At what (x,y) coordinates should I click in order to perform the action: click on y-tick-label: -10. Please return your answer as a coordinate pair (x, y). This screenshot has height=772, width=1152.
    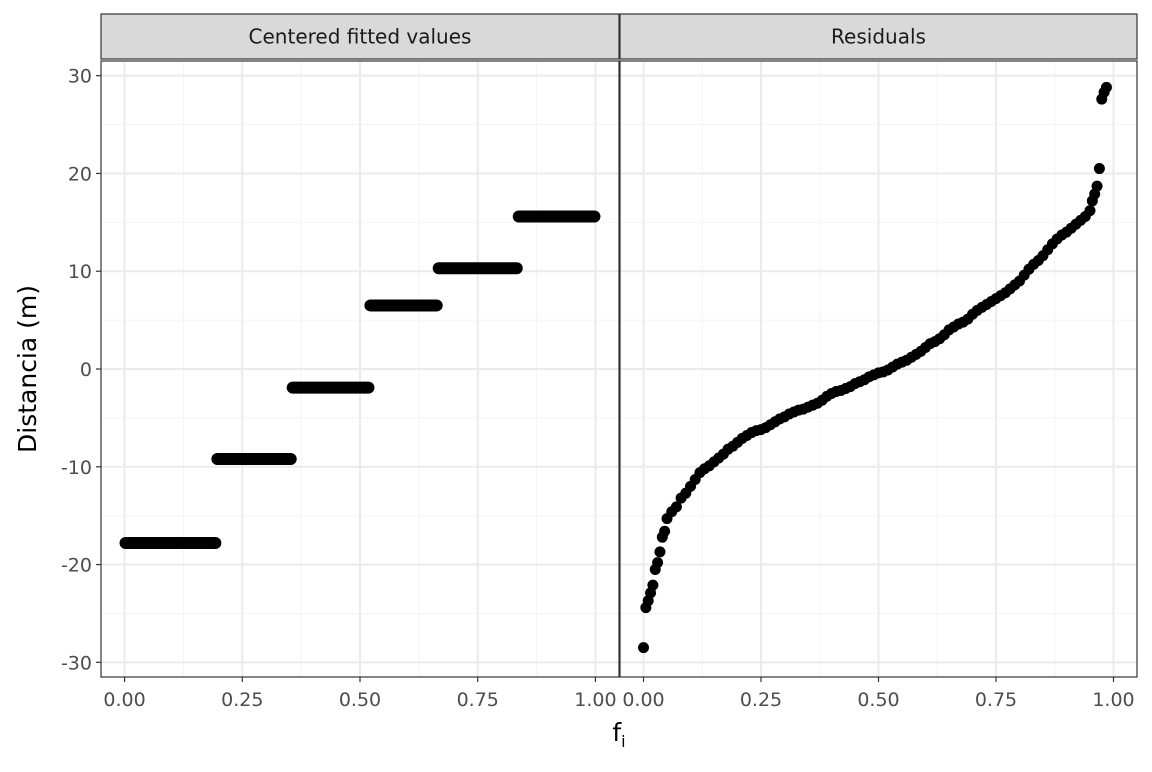
    Looking at the image, I should click on (76, 468).